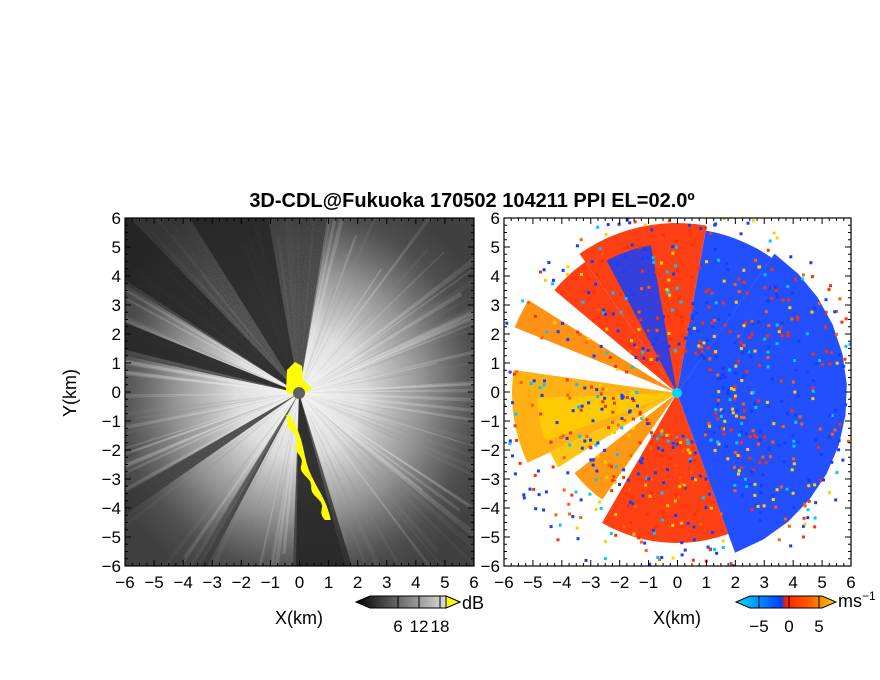  I want to click on y-tick-label: −1, so click(490, 421).